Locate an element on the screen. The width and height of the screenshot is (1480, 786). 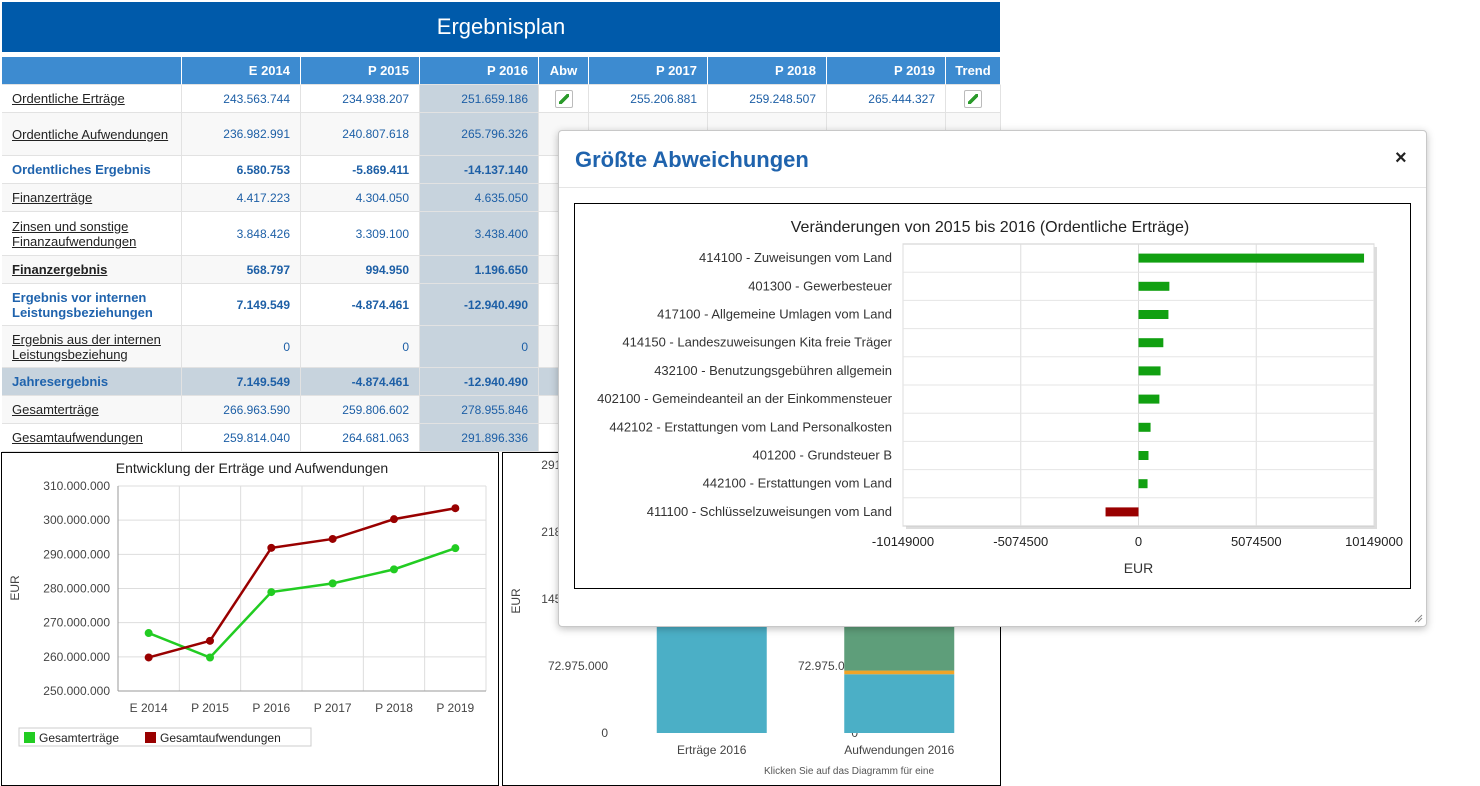
bar-segment is located at coordinates (899, 672).